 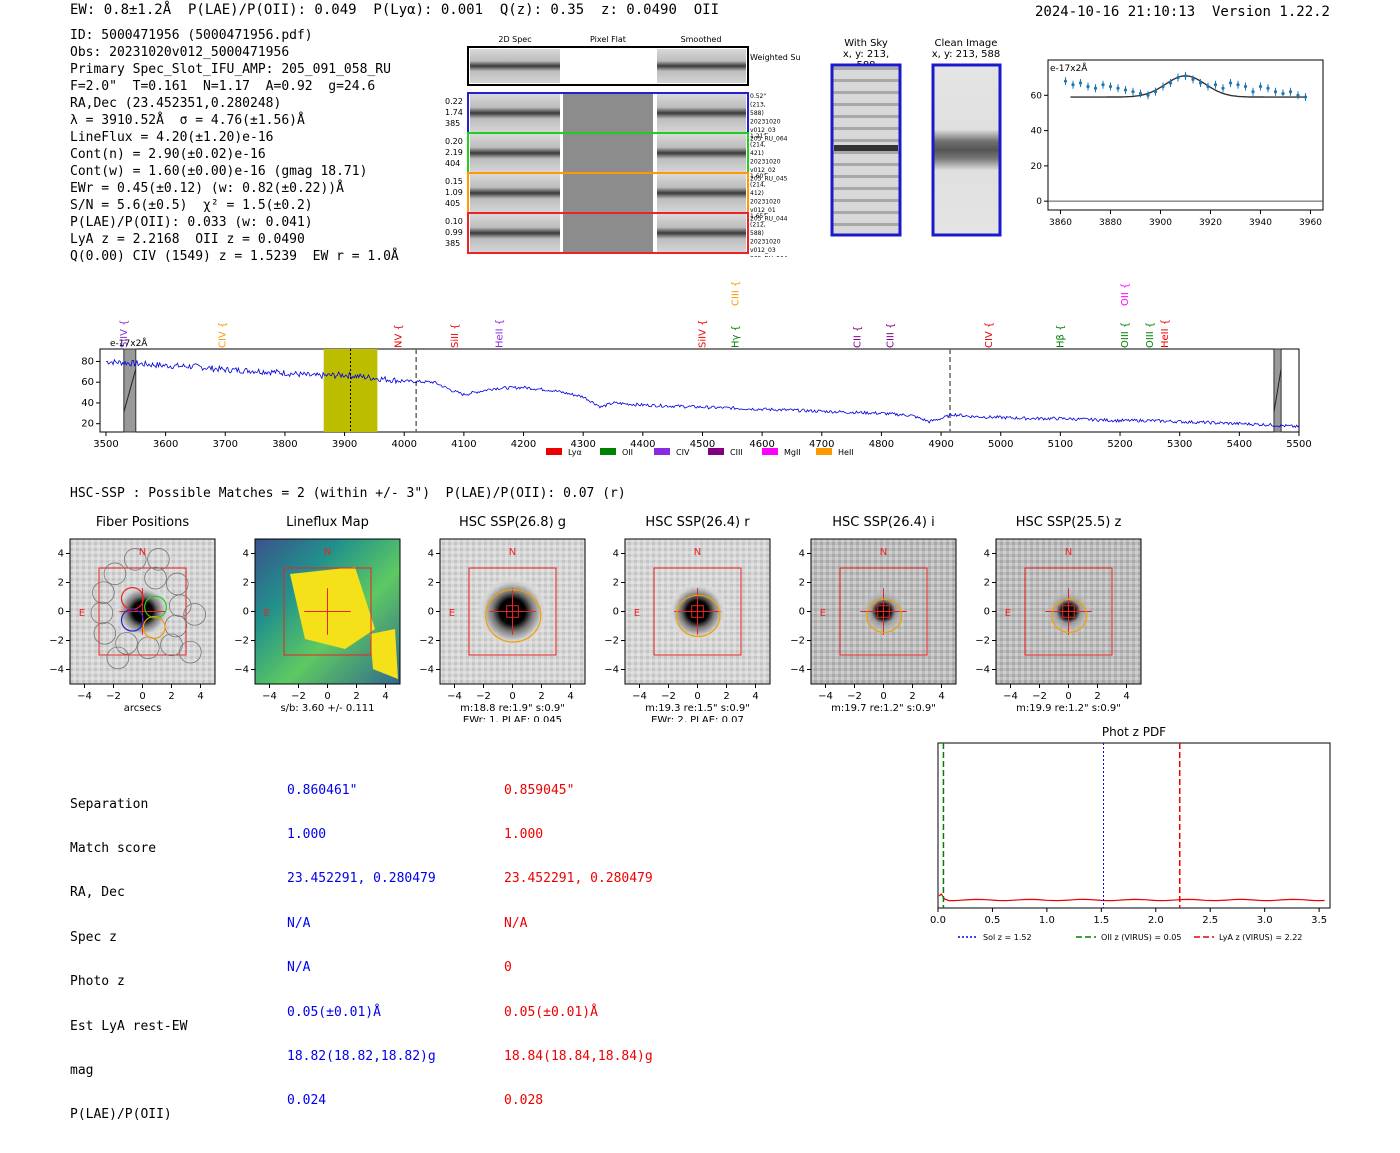 I want to click on info-line: F=2.0" T=0.161 N=1.17 A=0.92 g=24.6, so click(x=223, y=86).